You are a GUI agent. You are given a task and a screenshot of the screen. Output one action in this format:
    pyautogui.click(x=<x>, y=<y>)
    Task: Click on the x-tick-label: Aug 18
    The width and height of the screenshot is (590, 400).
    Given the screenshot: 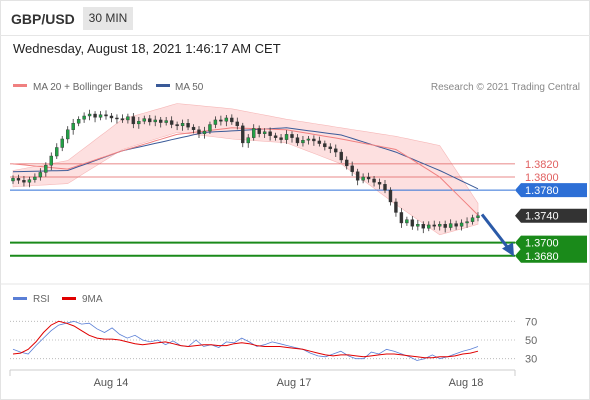 What is the action you would take?
    pyautogui.click(x=466, y=383)
    